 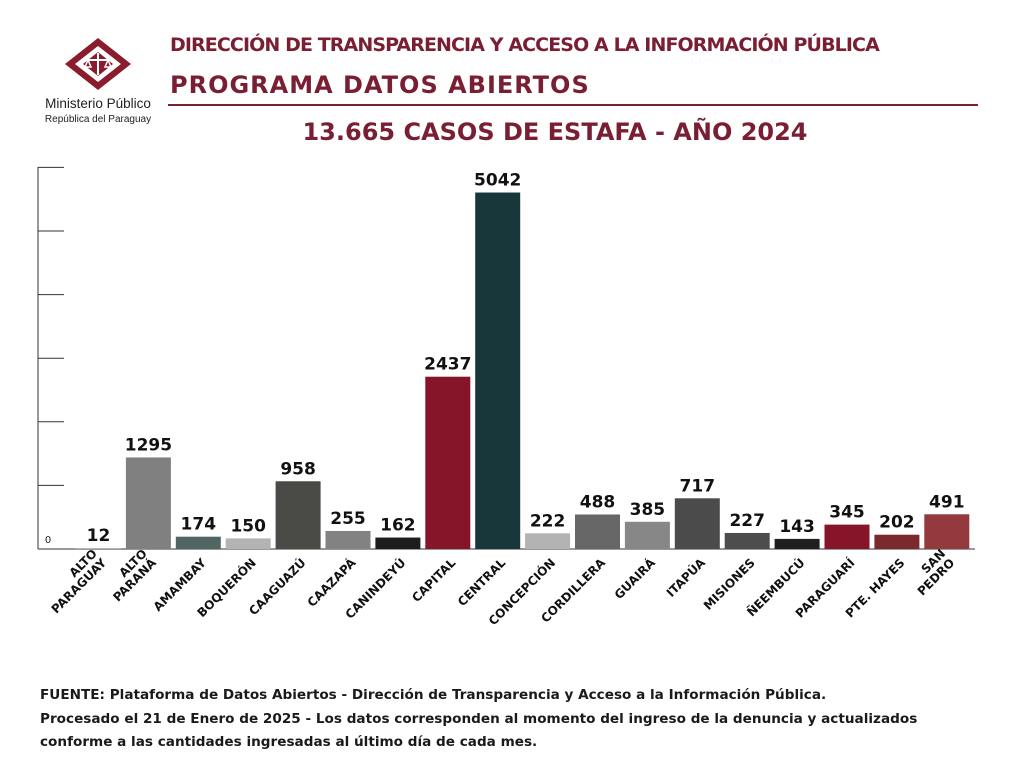 What do you see at coordinates (497, 181) in the screenshot?
I see `value-label: 5042` at bounding box center [497, 181].